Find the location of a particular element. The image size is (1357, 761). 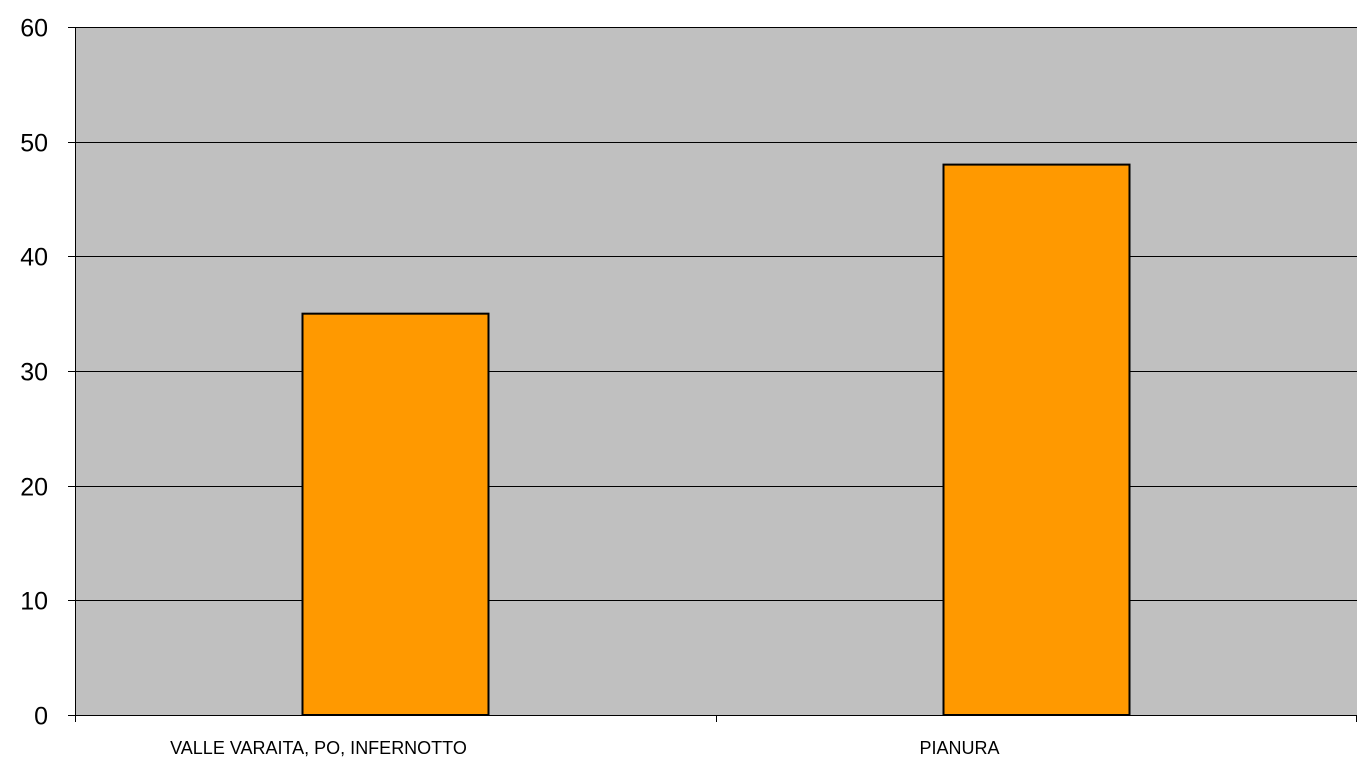

y-tick-label: 40 is located at coordinates (34, 258).